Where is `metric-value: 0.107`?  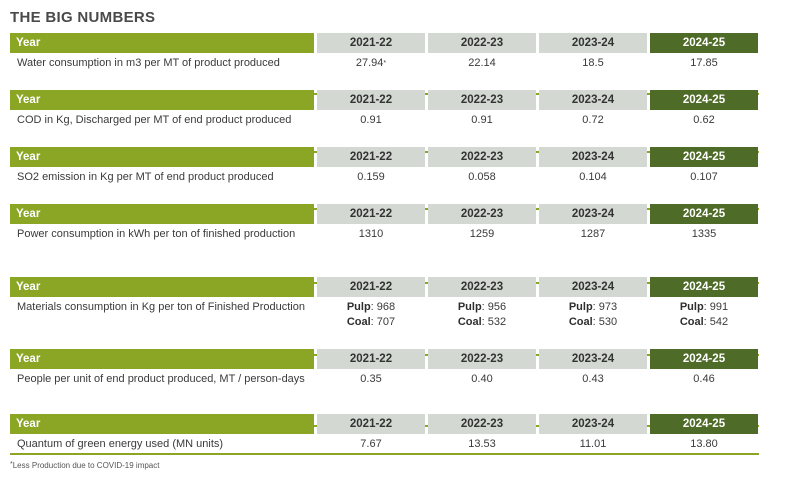 metric-value: 0.107 is located at coordinates (704, 177).